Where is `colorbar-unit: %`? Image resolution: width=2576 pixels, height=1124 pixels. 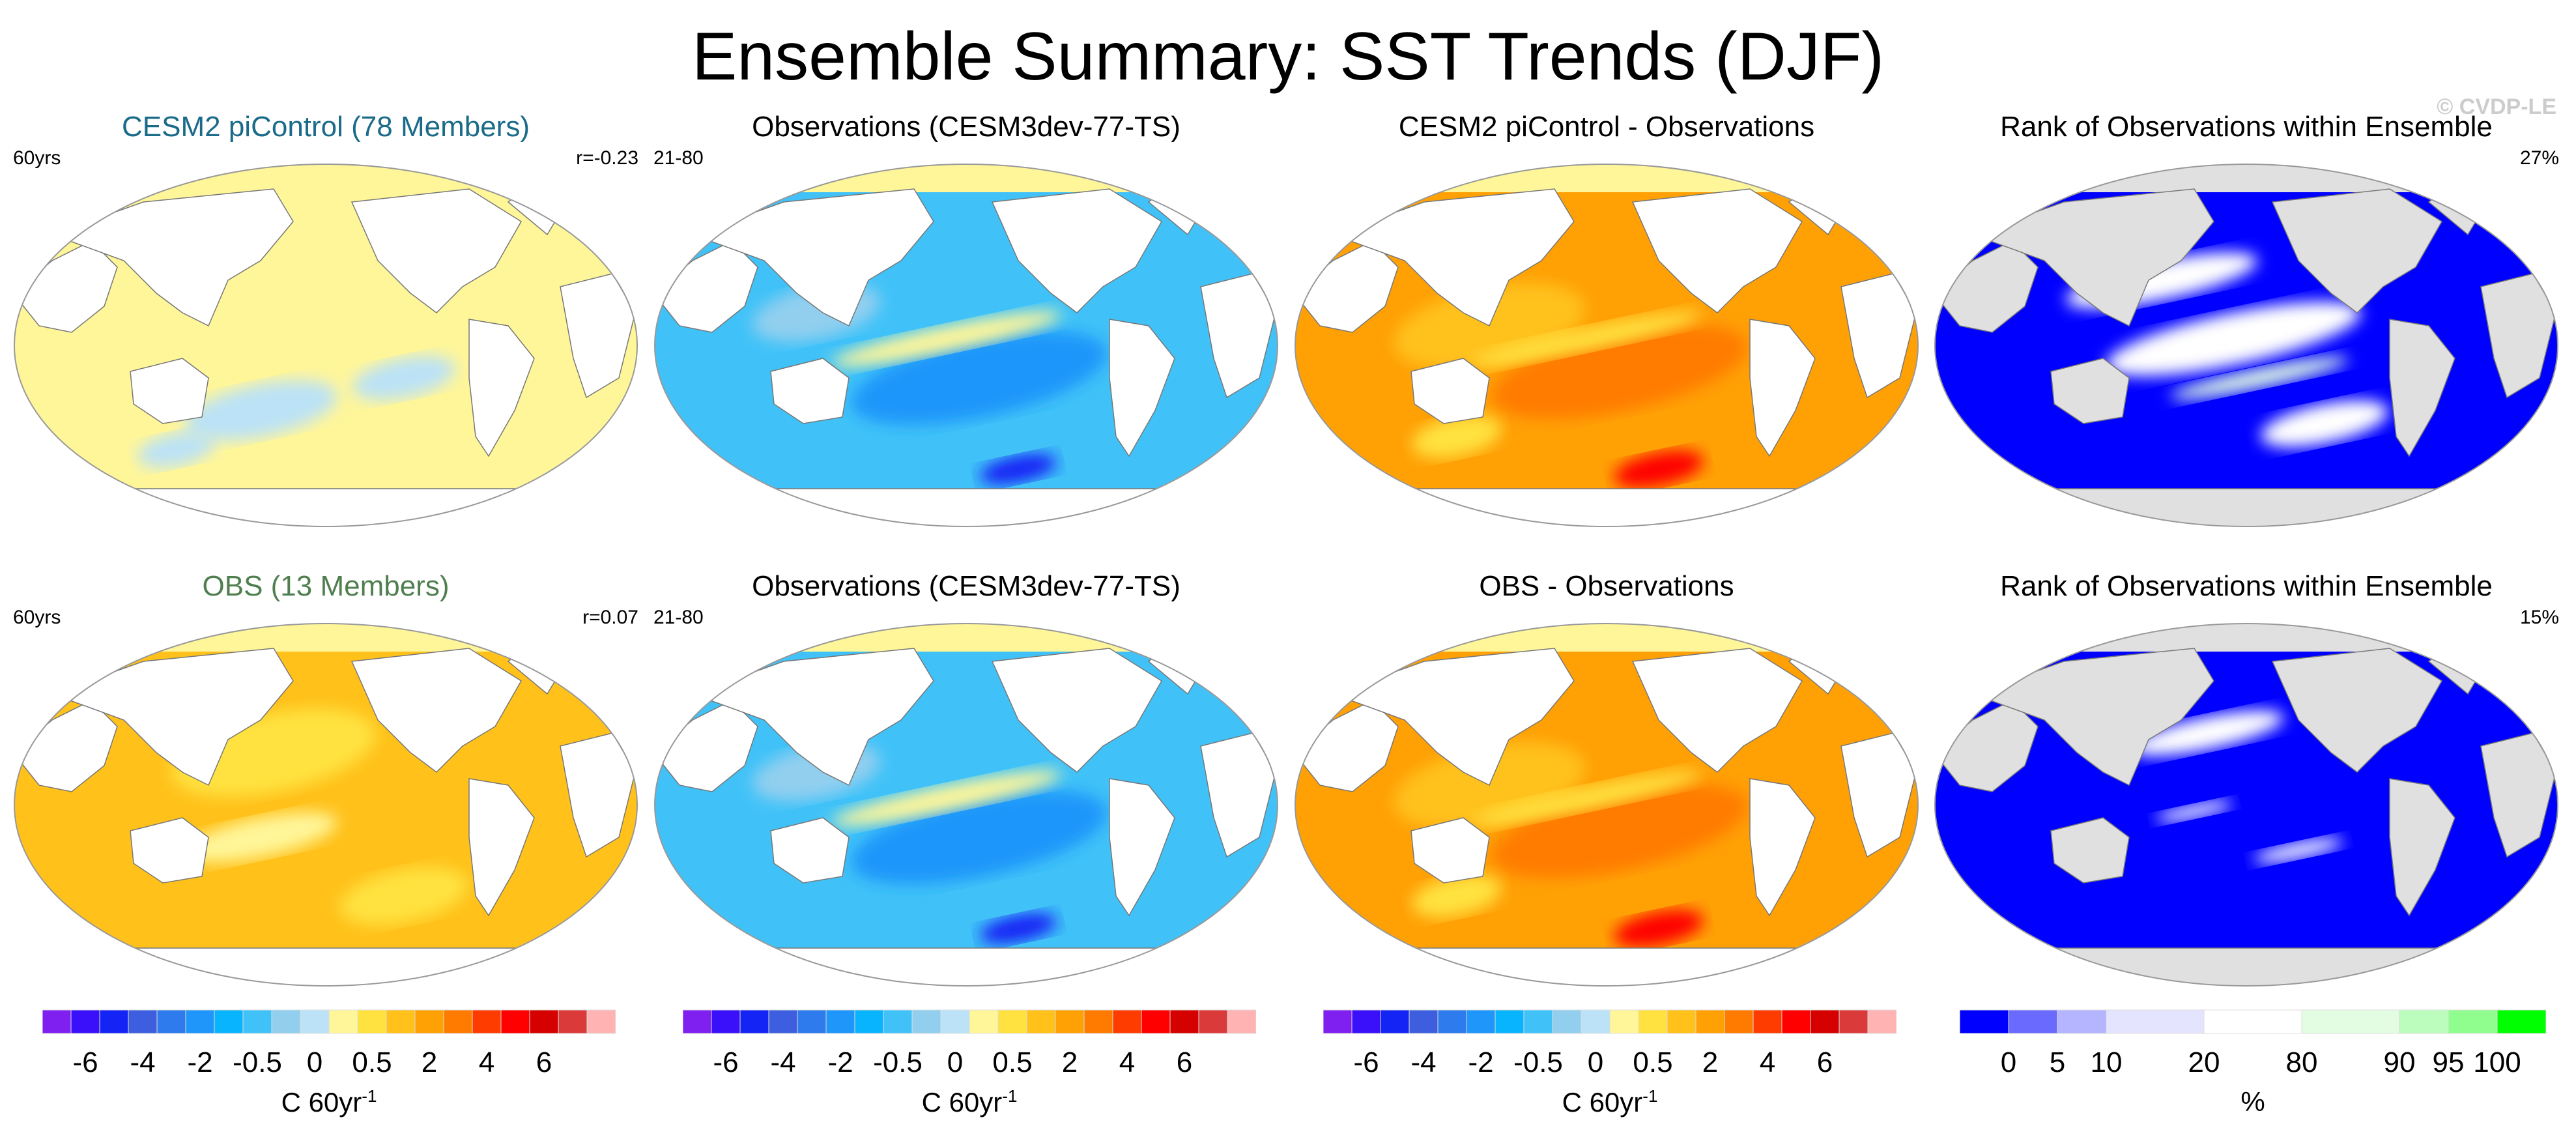
colorbar-unit: % is located at coordinates (2253, 1101).